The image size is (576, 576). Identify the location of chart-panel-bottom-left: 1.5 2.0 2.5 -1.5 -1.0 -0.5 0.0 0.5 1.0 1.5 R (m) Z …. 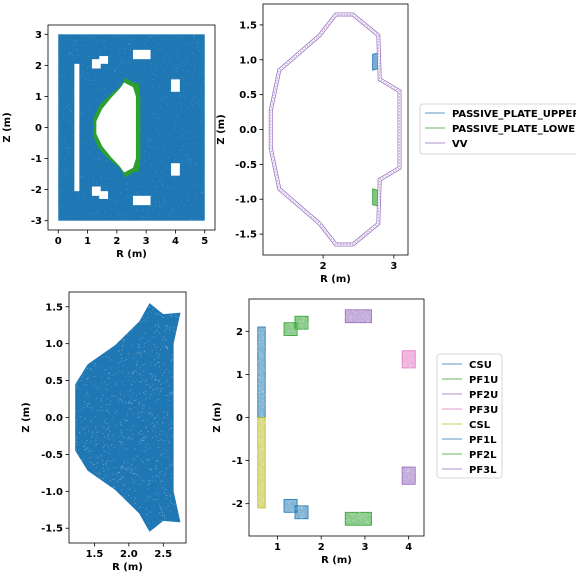
(104, 432).